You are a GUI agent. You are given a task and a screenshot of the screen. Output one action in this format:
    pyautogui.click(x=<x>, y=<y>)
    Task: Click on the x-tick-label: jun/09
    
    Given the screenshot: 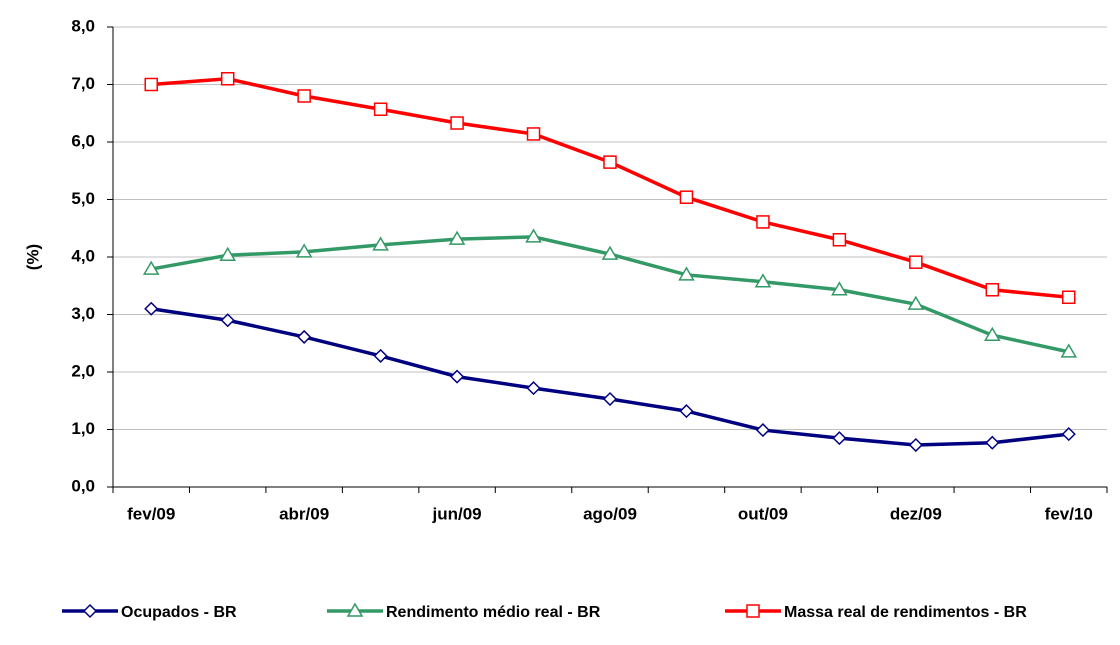 What is the action you would take?
    pyautogui.click(x=457, y=513)
    